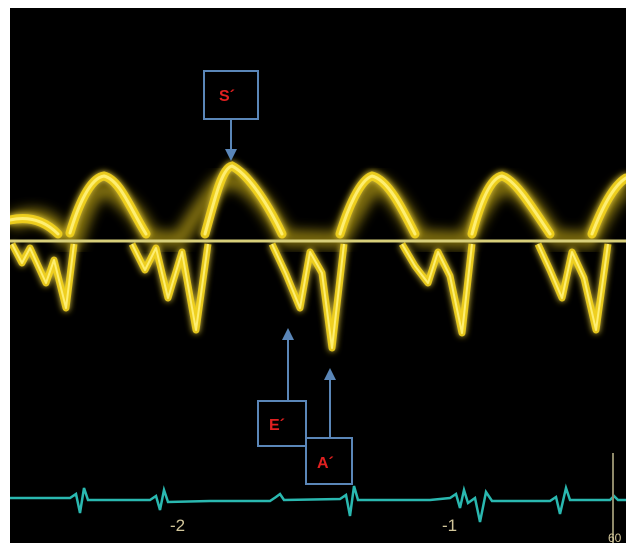  I want to click on a-prime-arrow-head, so click(330, 374).